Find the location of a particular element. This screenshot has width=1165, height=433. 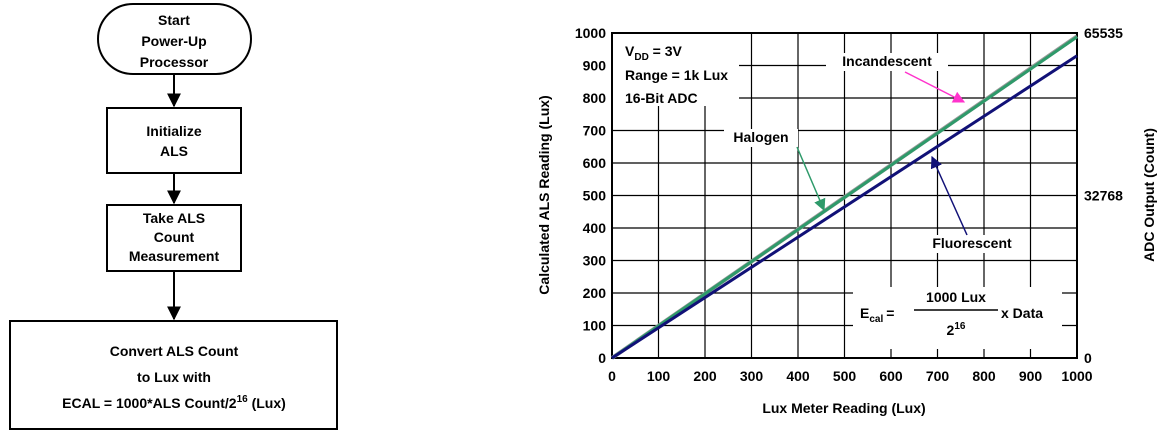

initialize-label-2: ALS is located at coordinates (174, 151).